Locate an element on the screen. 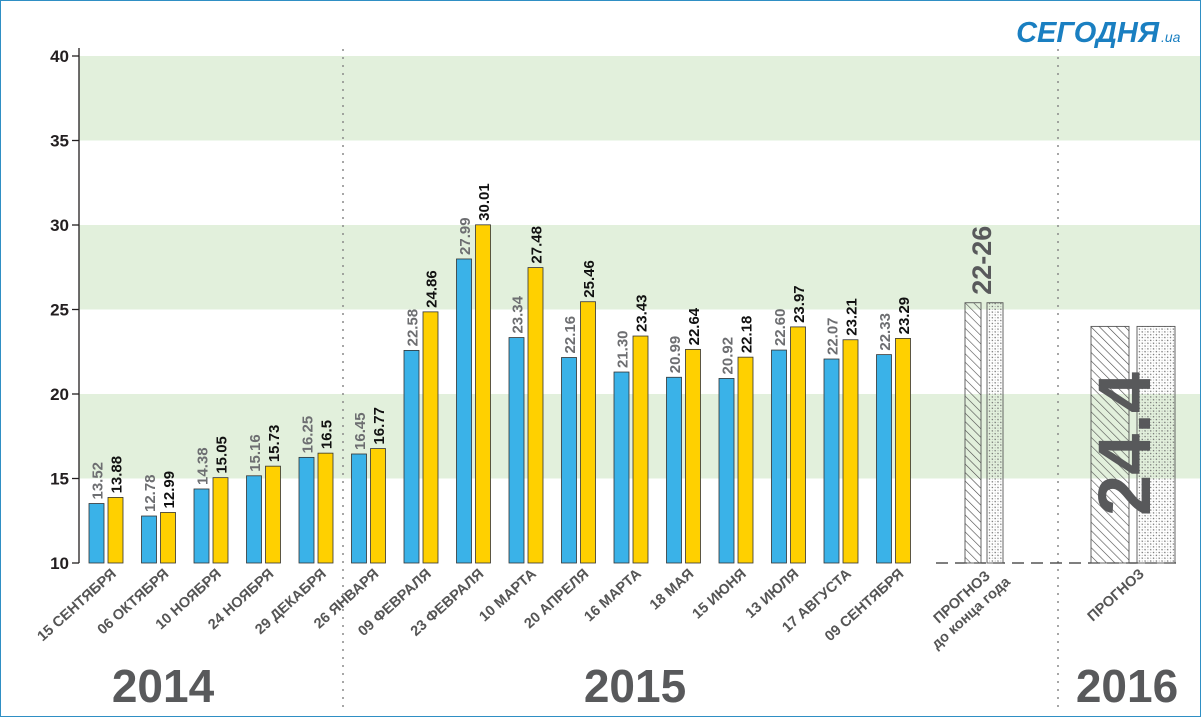  value-label-yellow-11: 22.64 is located at coordinates (694, 326).